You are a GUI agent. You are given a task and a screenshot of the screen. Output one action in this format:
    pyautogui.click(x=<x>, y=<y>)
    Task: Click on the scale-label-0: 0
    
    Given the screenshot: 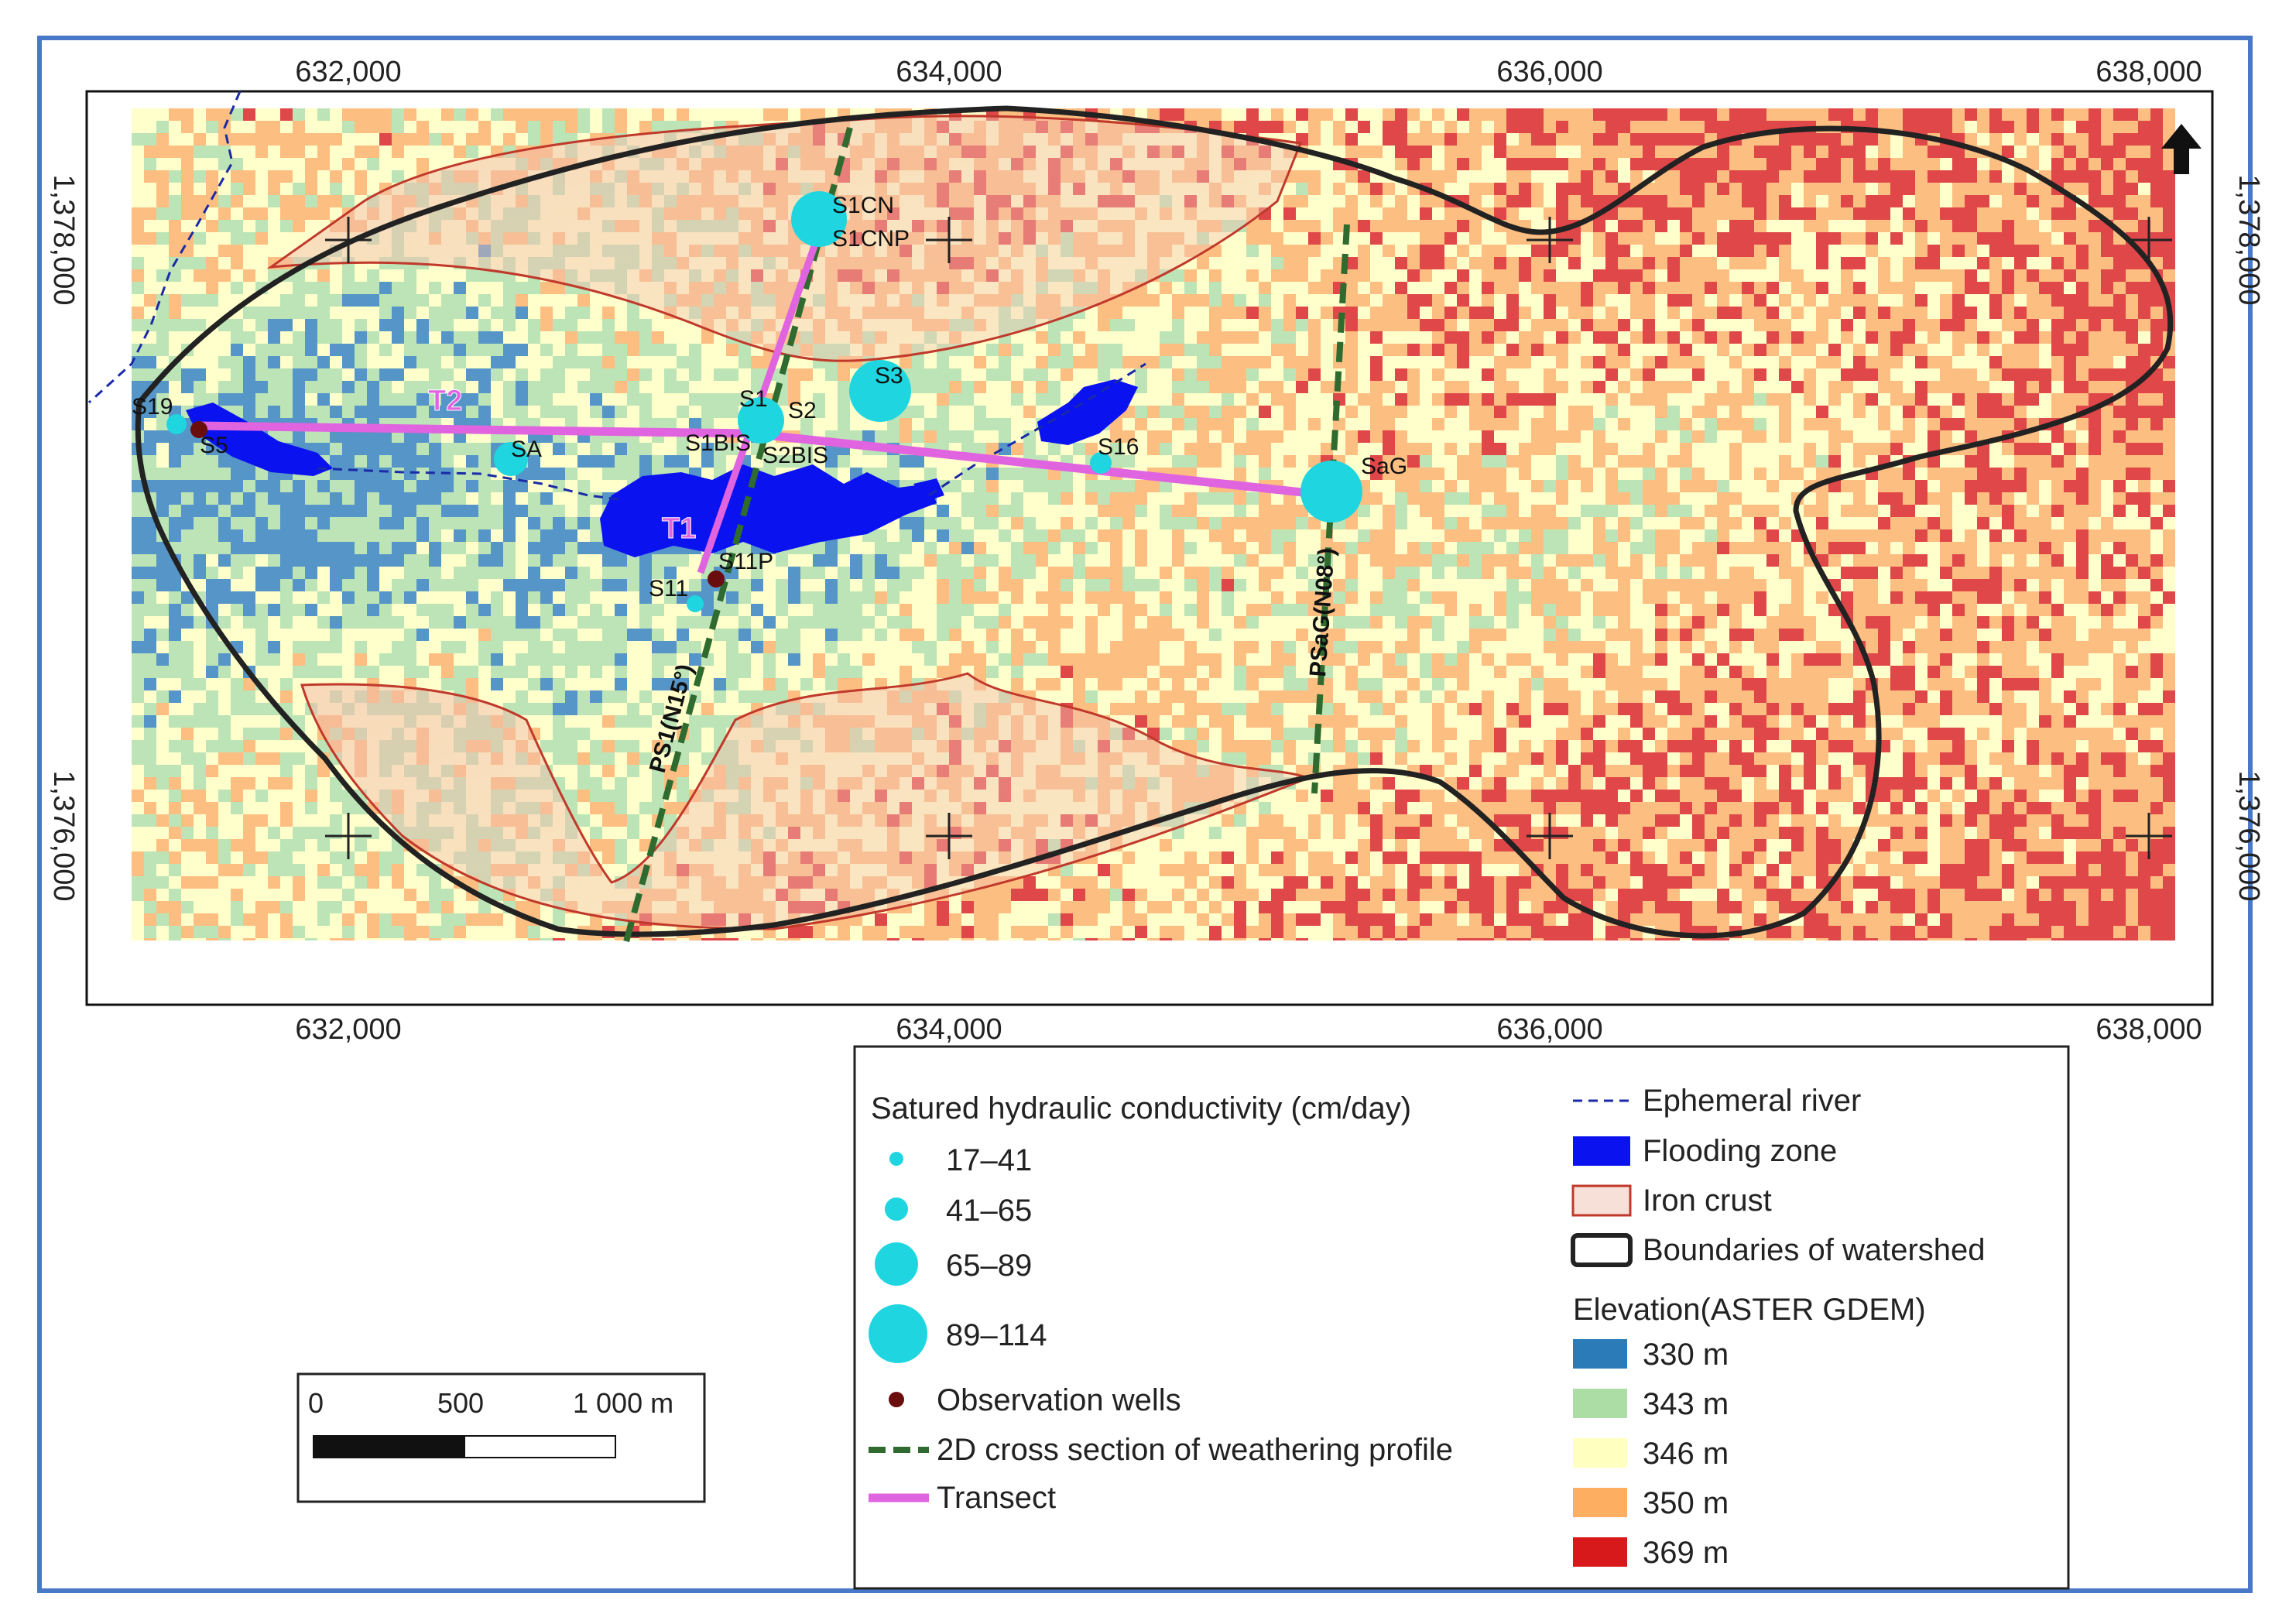 What is the action you would take?
    pyautogui.click(x=316, y=1403)
    